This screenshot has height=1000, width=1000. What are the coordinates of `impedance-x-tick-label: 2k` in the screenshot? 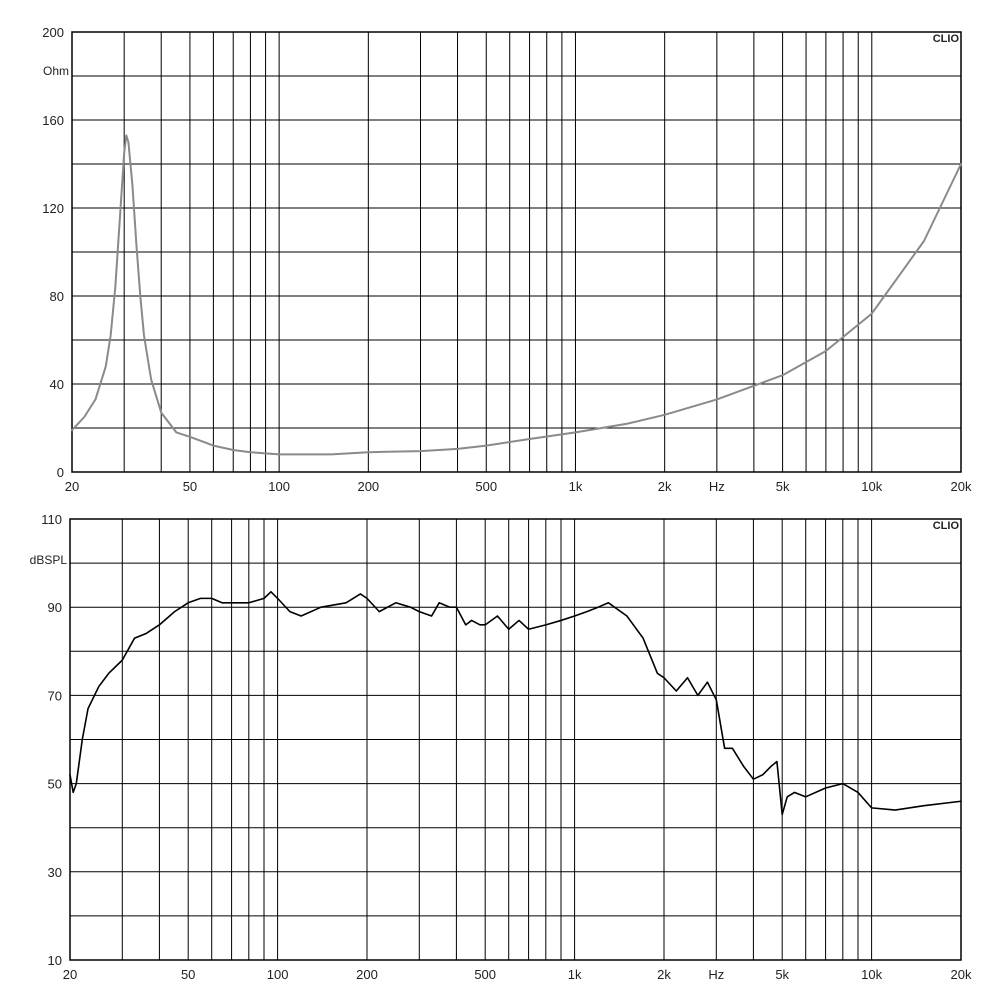 It's located at (665, 486).